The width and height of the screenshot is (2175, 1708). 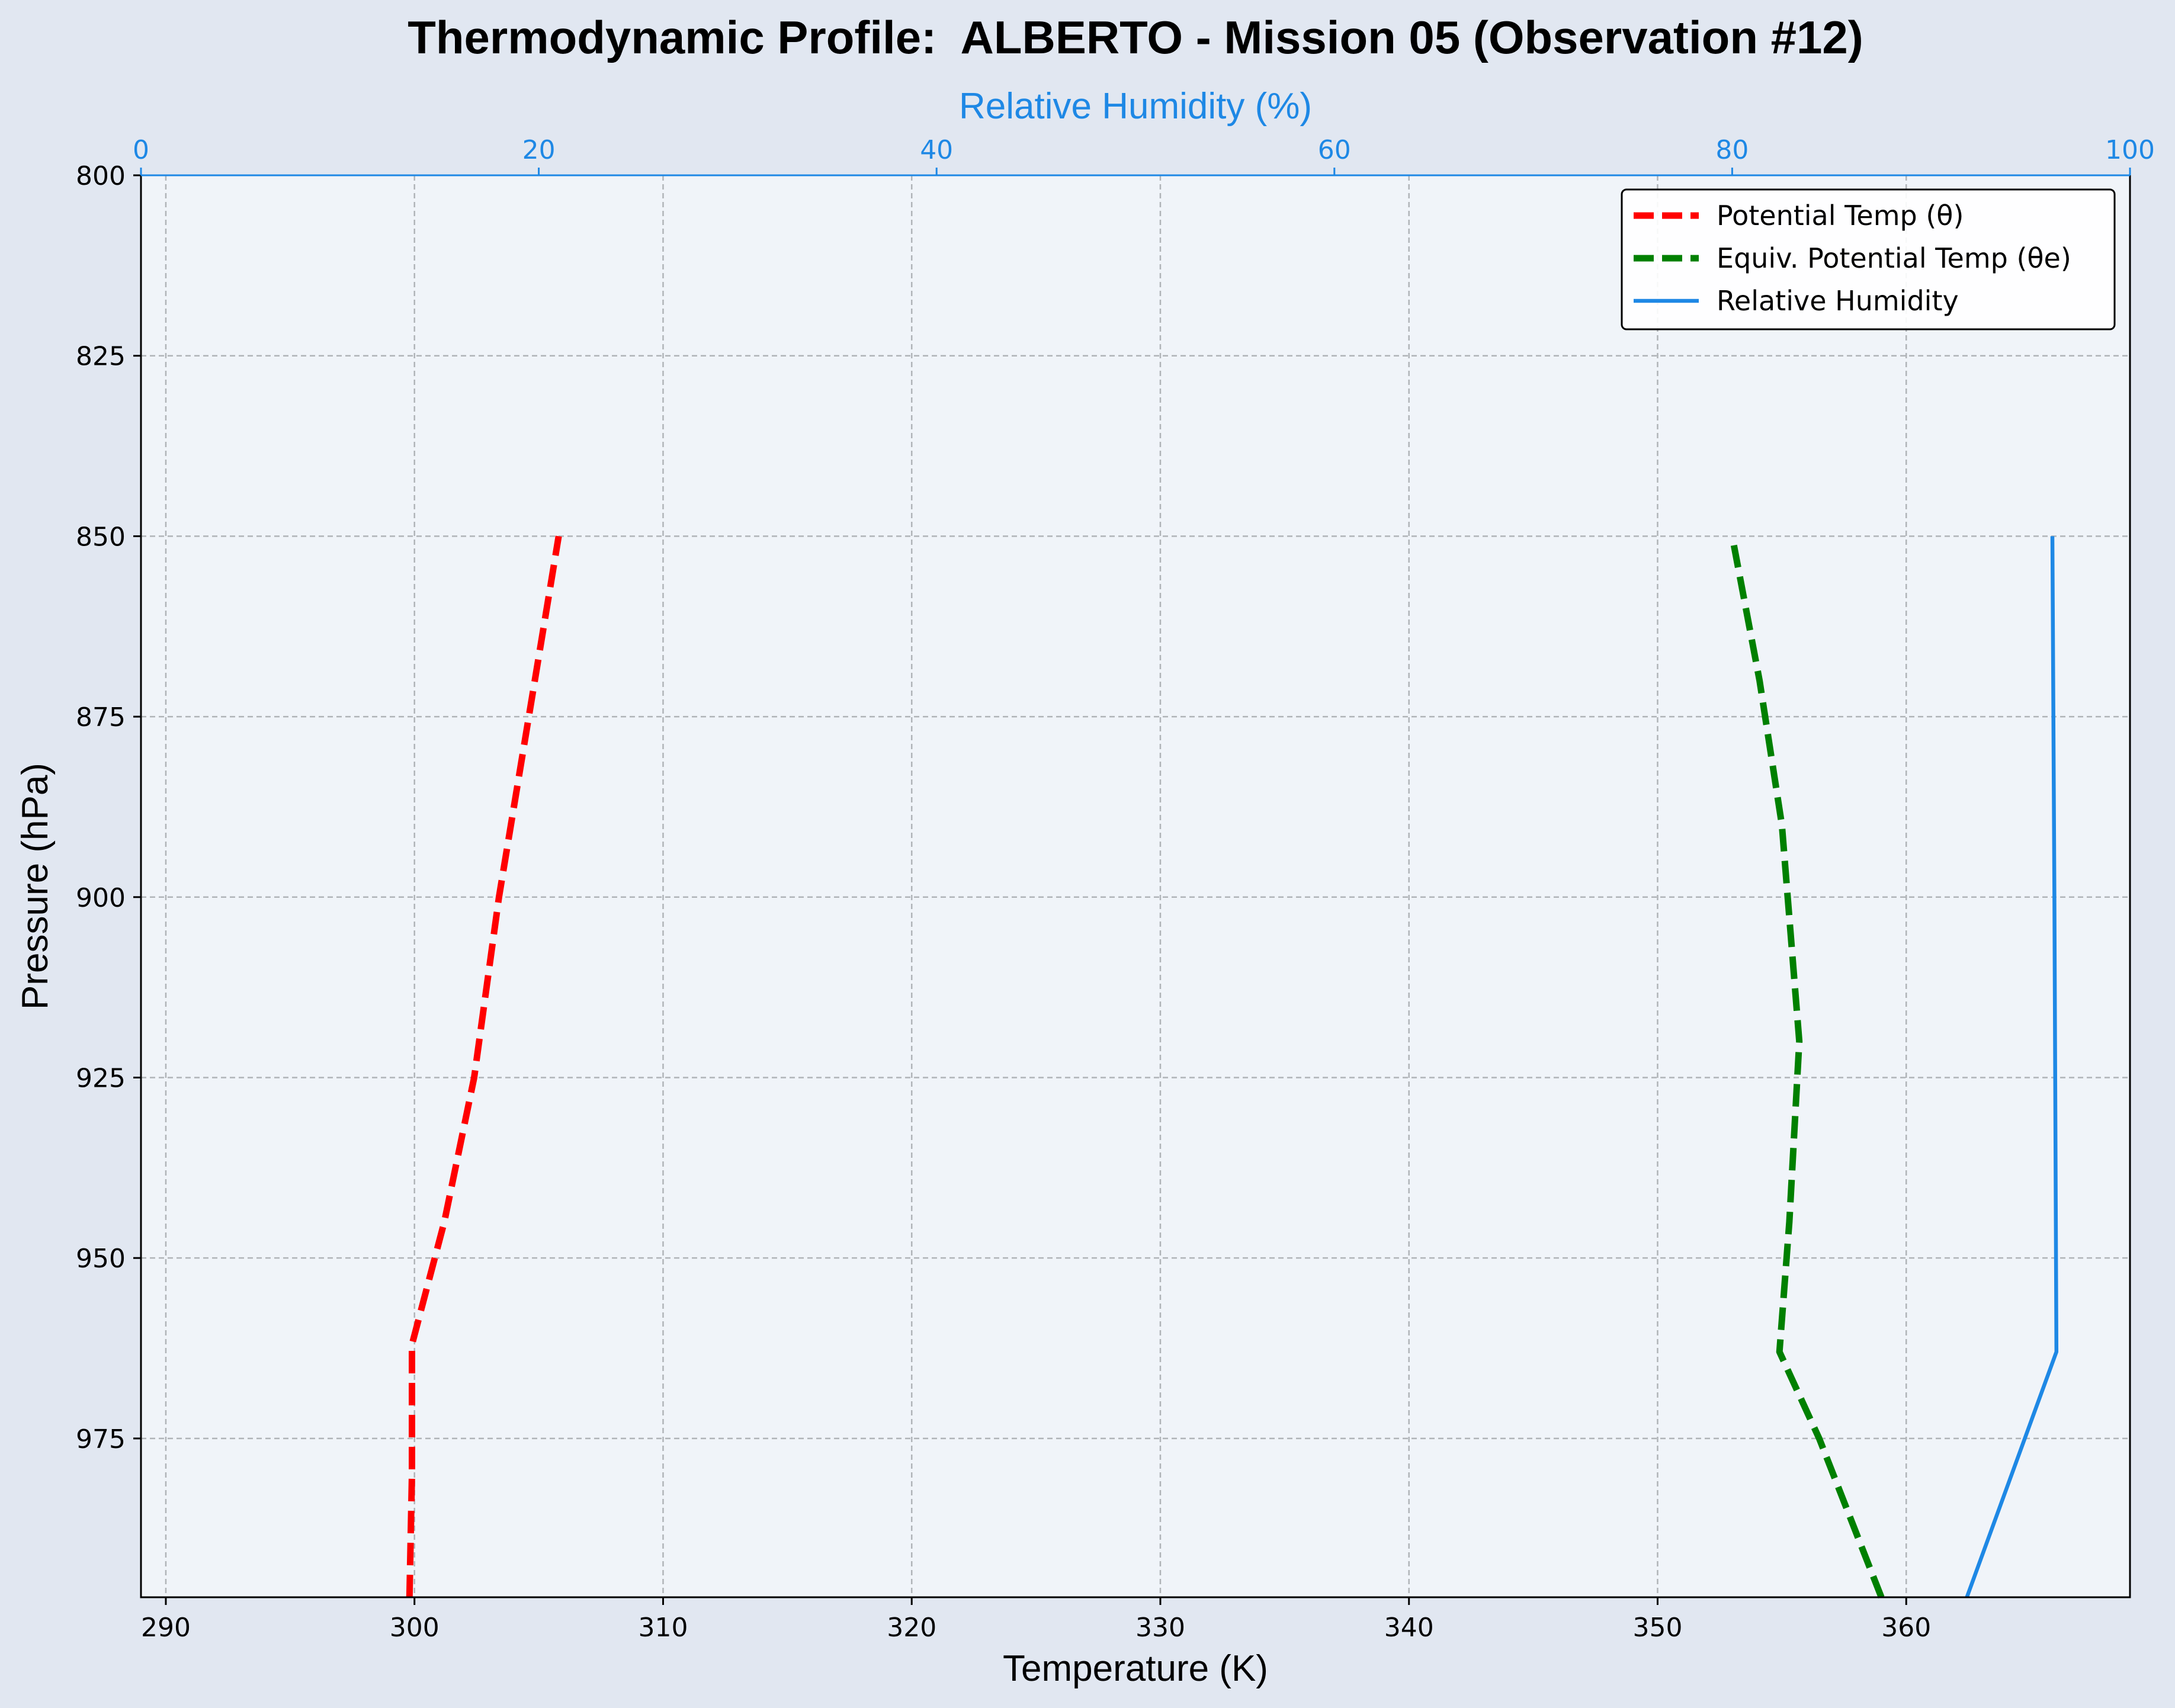 What do you see at coordinates (1160, 1628) in the screenshot?
I see `x-tick-label: 330` at bounding box center [1160, 1628].